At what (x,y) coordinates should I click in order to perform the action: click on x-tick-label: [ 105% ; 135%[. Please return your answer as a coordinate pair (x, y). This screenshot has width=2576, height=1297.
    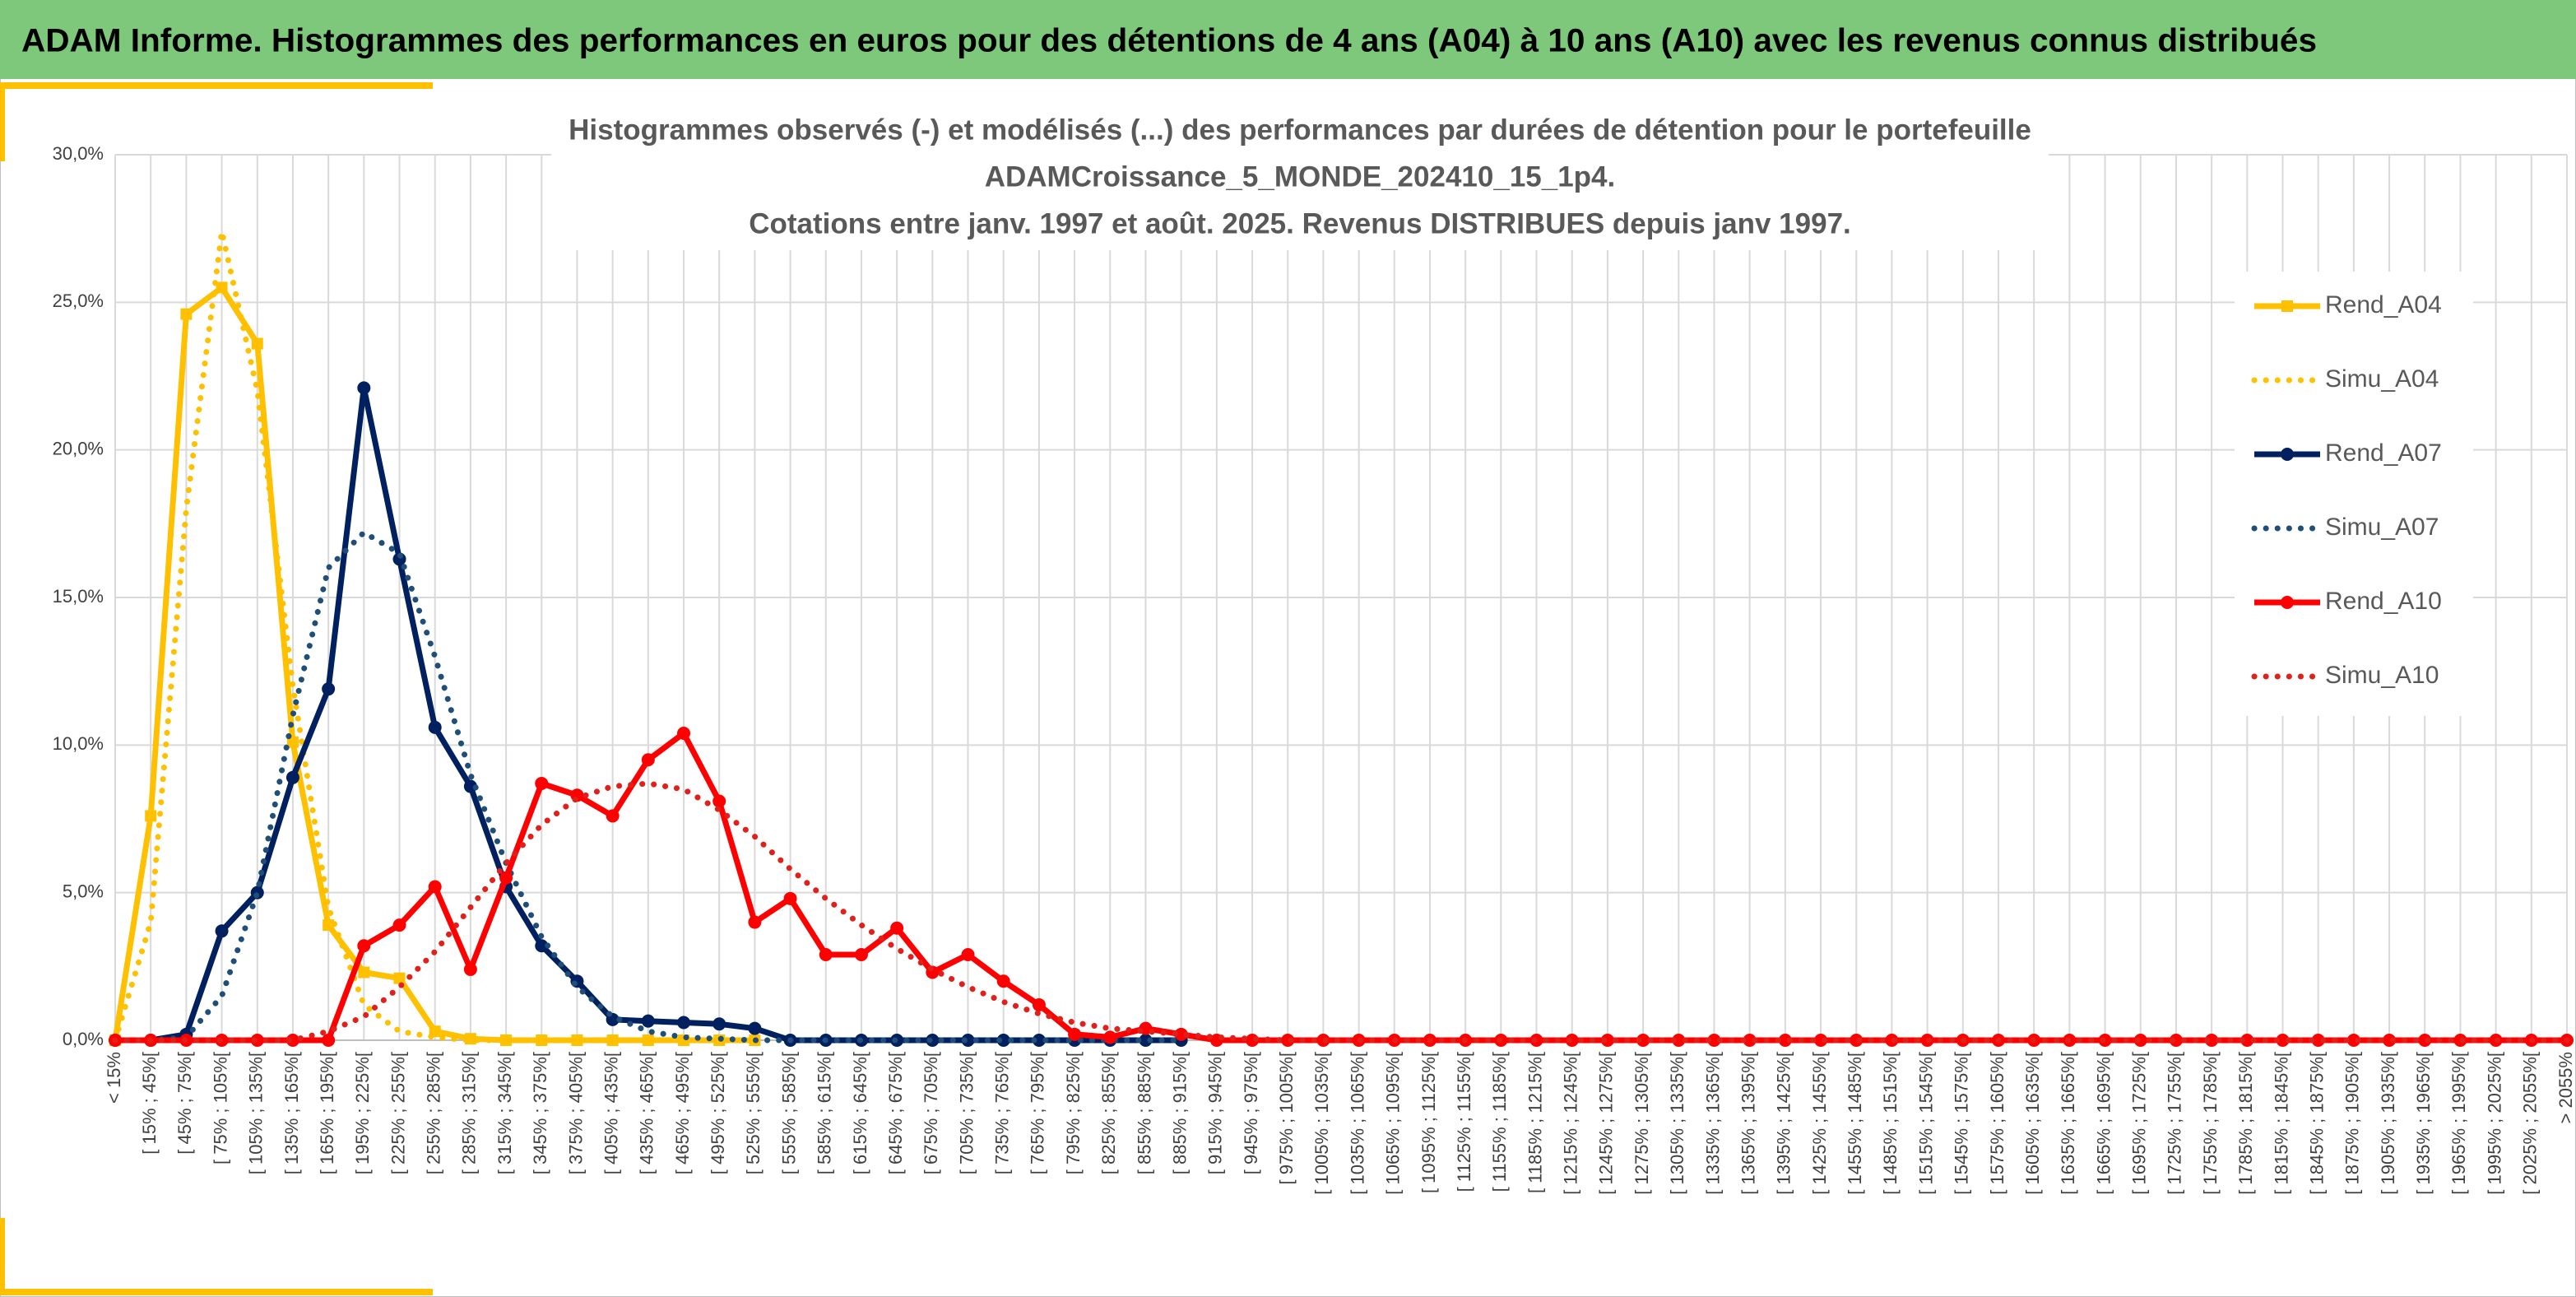
    Looking at the image, I should click on (257, 1113).